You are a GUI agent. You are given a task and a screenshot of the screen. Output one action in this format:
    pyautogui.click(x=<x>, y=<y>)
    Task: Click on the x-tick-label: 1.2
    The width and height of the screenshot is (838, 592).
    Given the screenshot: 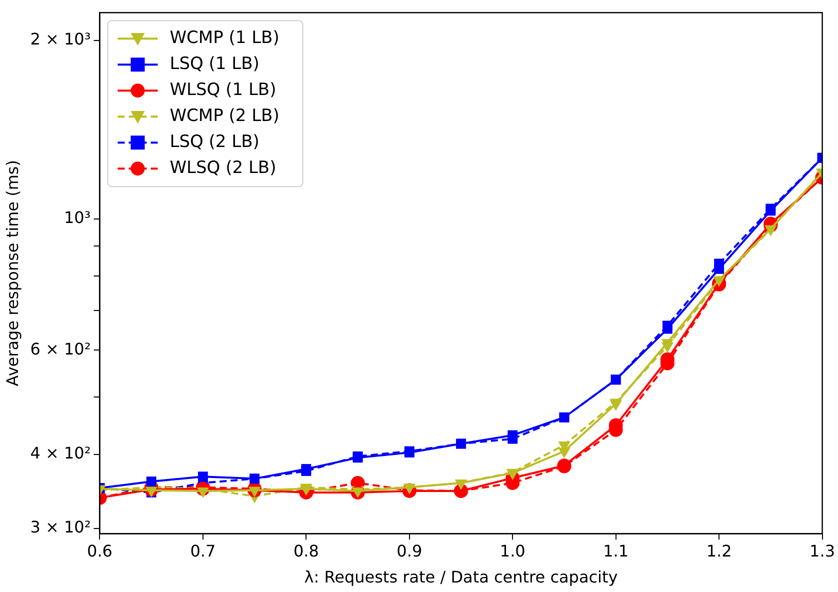 What is the action you would take?
    pyautogui.click(x=719, y=550)
    